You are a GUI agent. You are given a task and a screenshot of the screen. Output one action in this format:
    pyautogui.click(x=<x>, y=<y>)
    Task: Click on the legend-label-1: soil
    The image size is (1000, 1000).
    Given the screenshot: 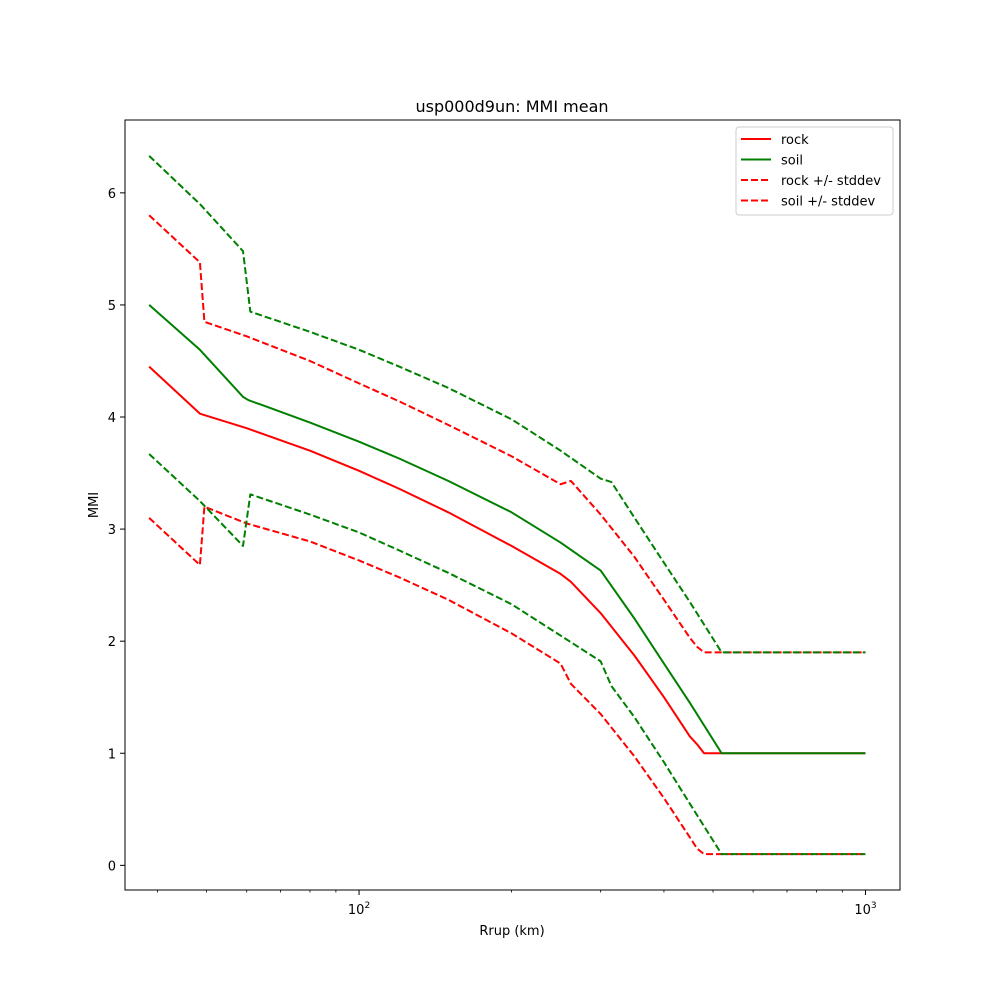 What is the action you would take?
    pyautogui.click(x=792, y=161)
    